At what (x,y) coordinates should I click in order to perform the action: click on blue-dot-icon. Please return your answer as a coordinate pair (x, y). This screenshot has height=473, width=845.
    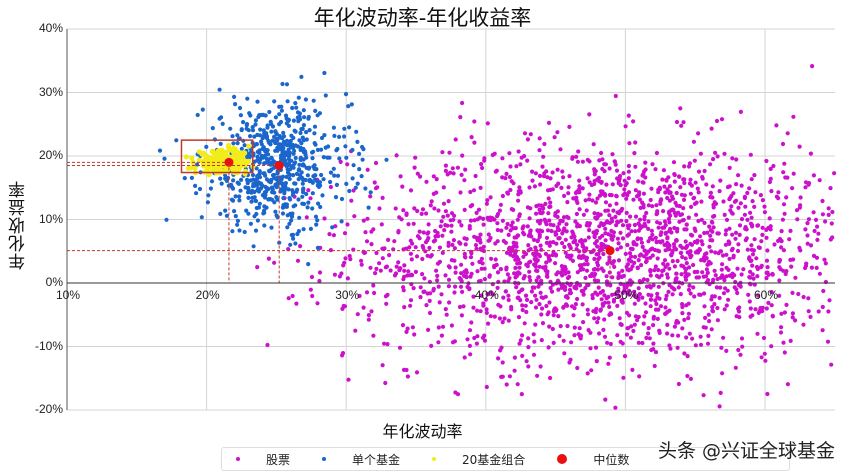
    Looking at the image, I should click on (324, 459).